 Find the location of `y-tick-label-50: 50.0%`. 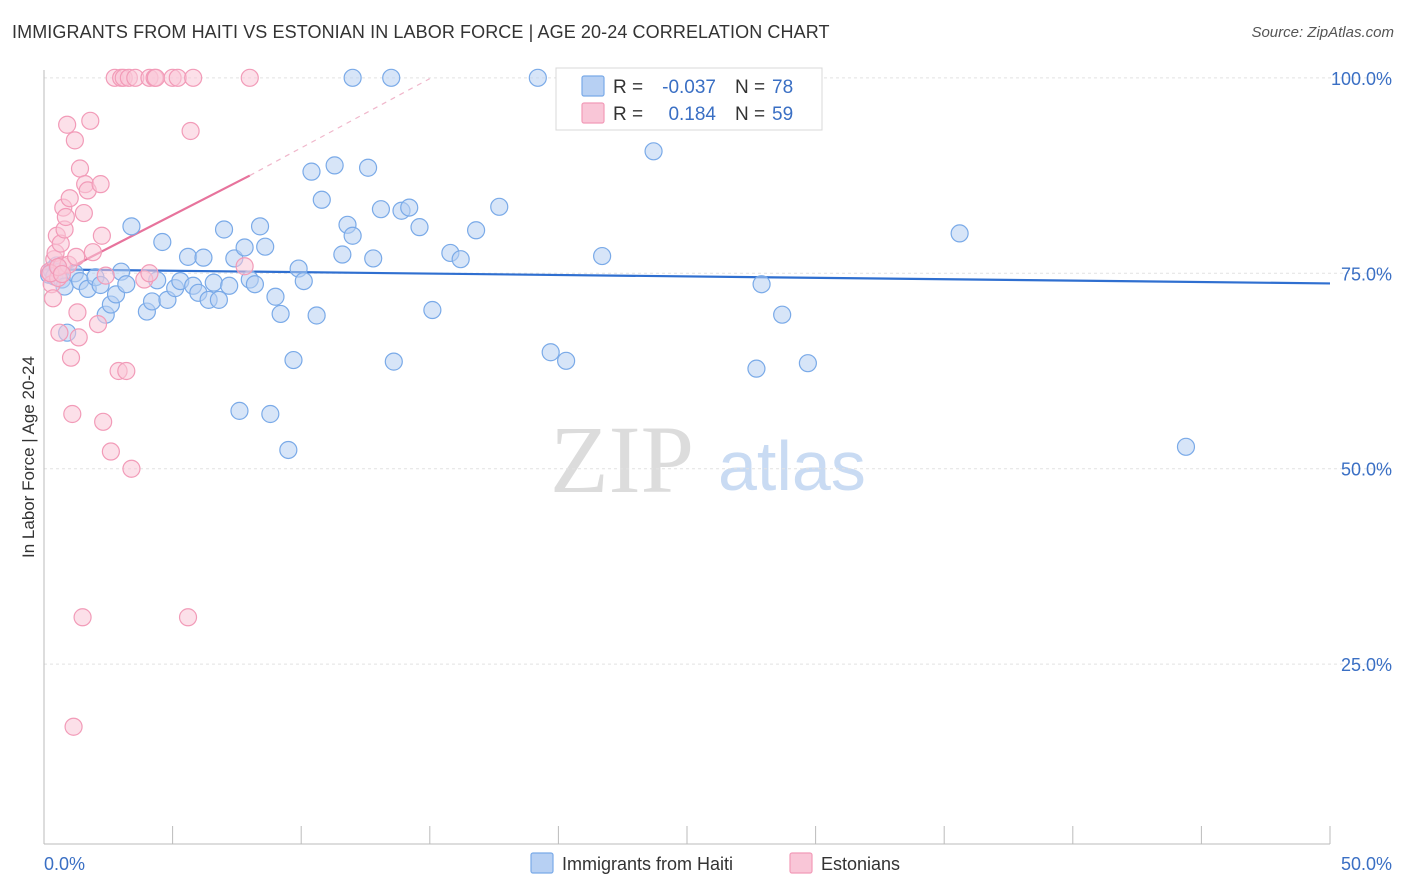

y-tick-label-50: 50.0% is located at coordinates (1366, 470).